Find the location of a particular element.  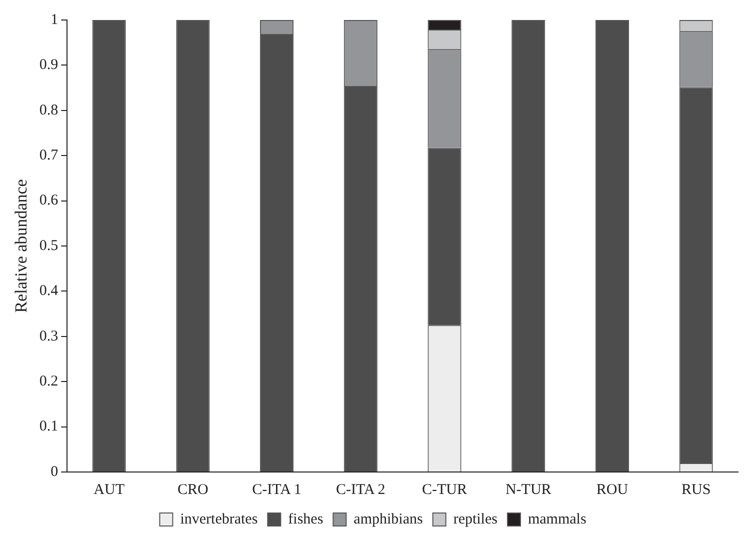

x-tick-label: CRO is located at coordinates (193, 490).